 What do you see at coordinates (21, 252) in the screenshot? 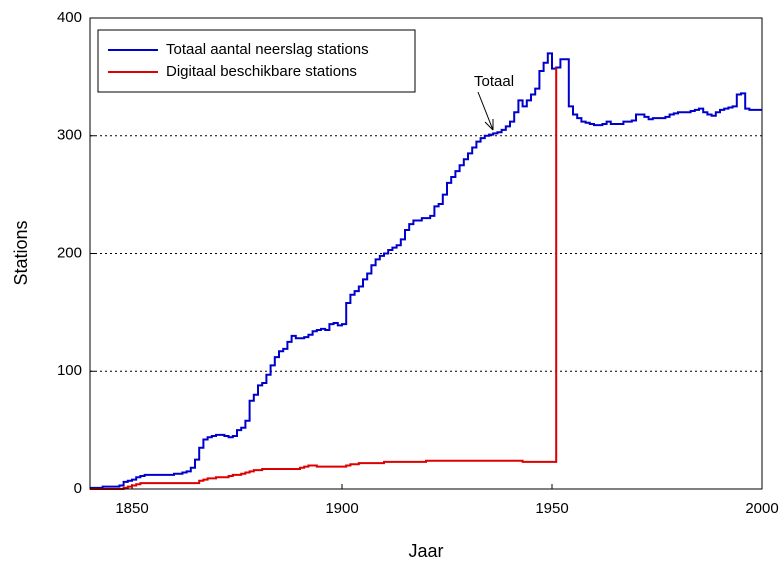
I see `y-axis-title: Stations` at bounding box center [21, 252].